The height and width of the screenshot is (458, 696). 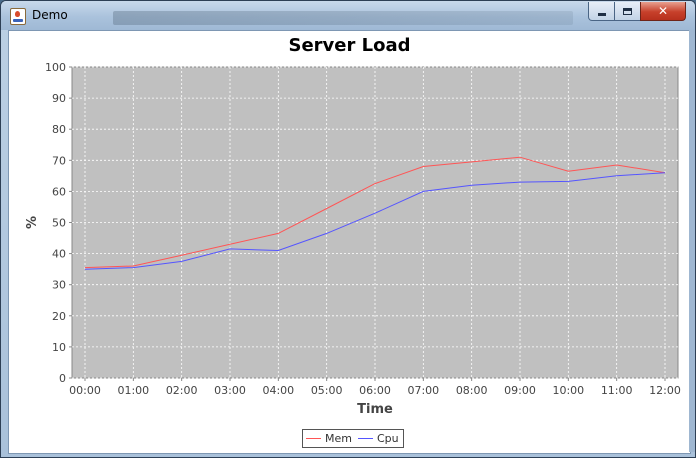 I want to click on x-tick-label: 01:00, so click(x=133, y=390).